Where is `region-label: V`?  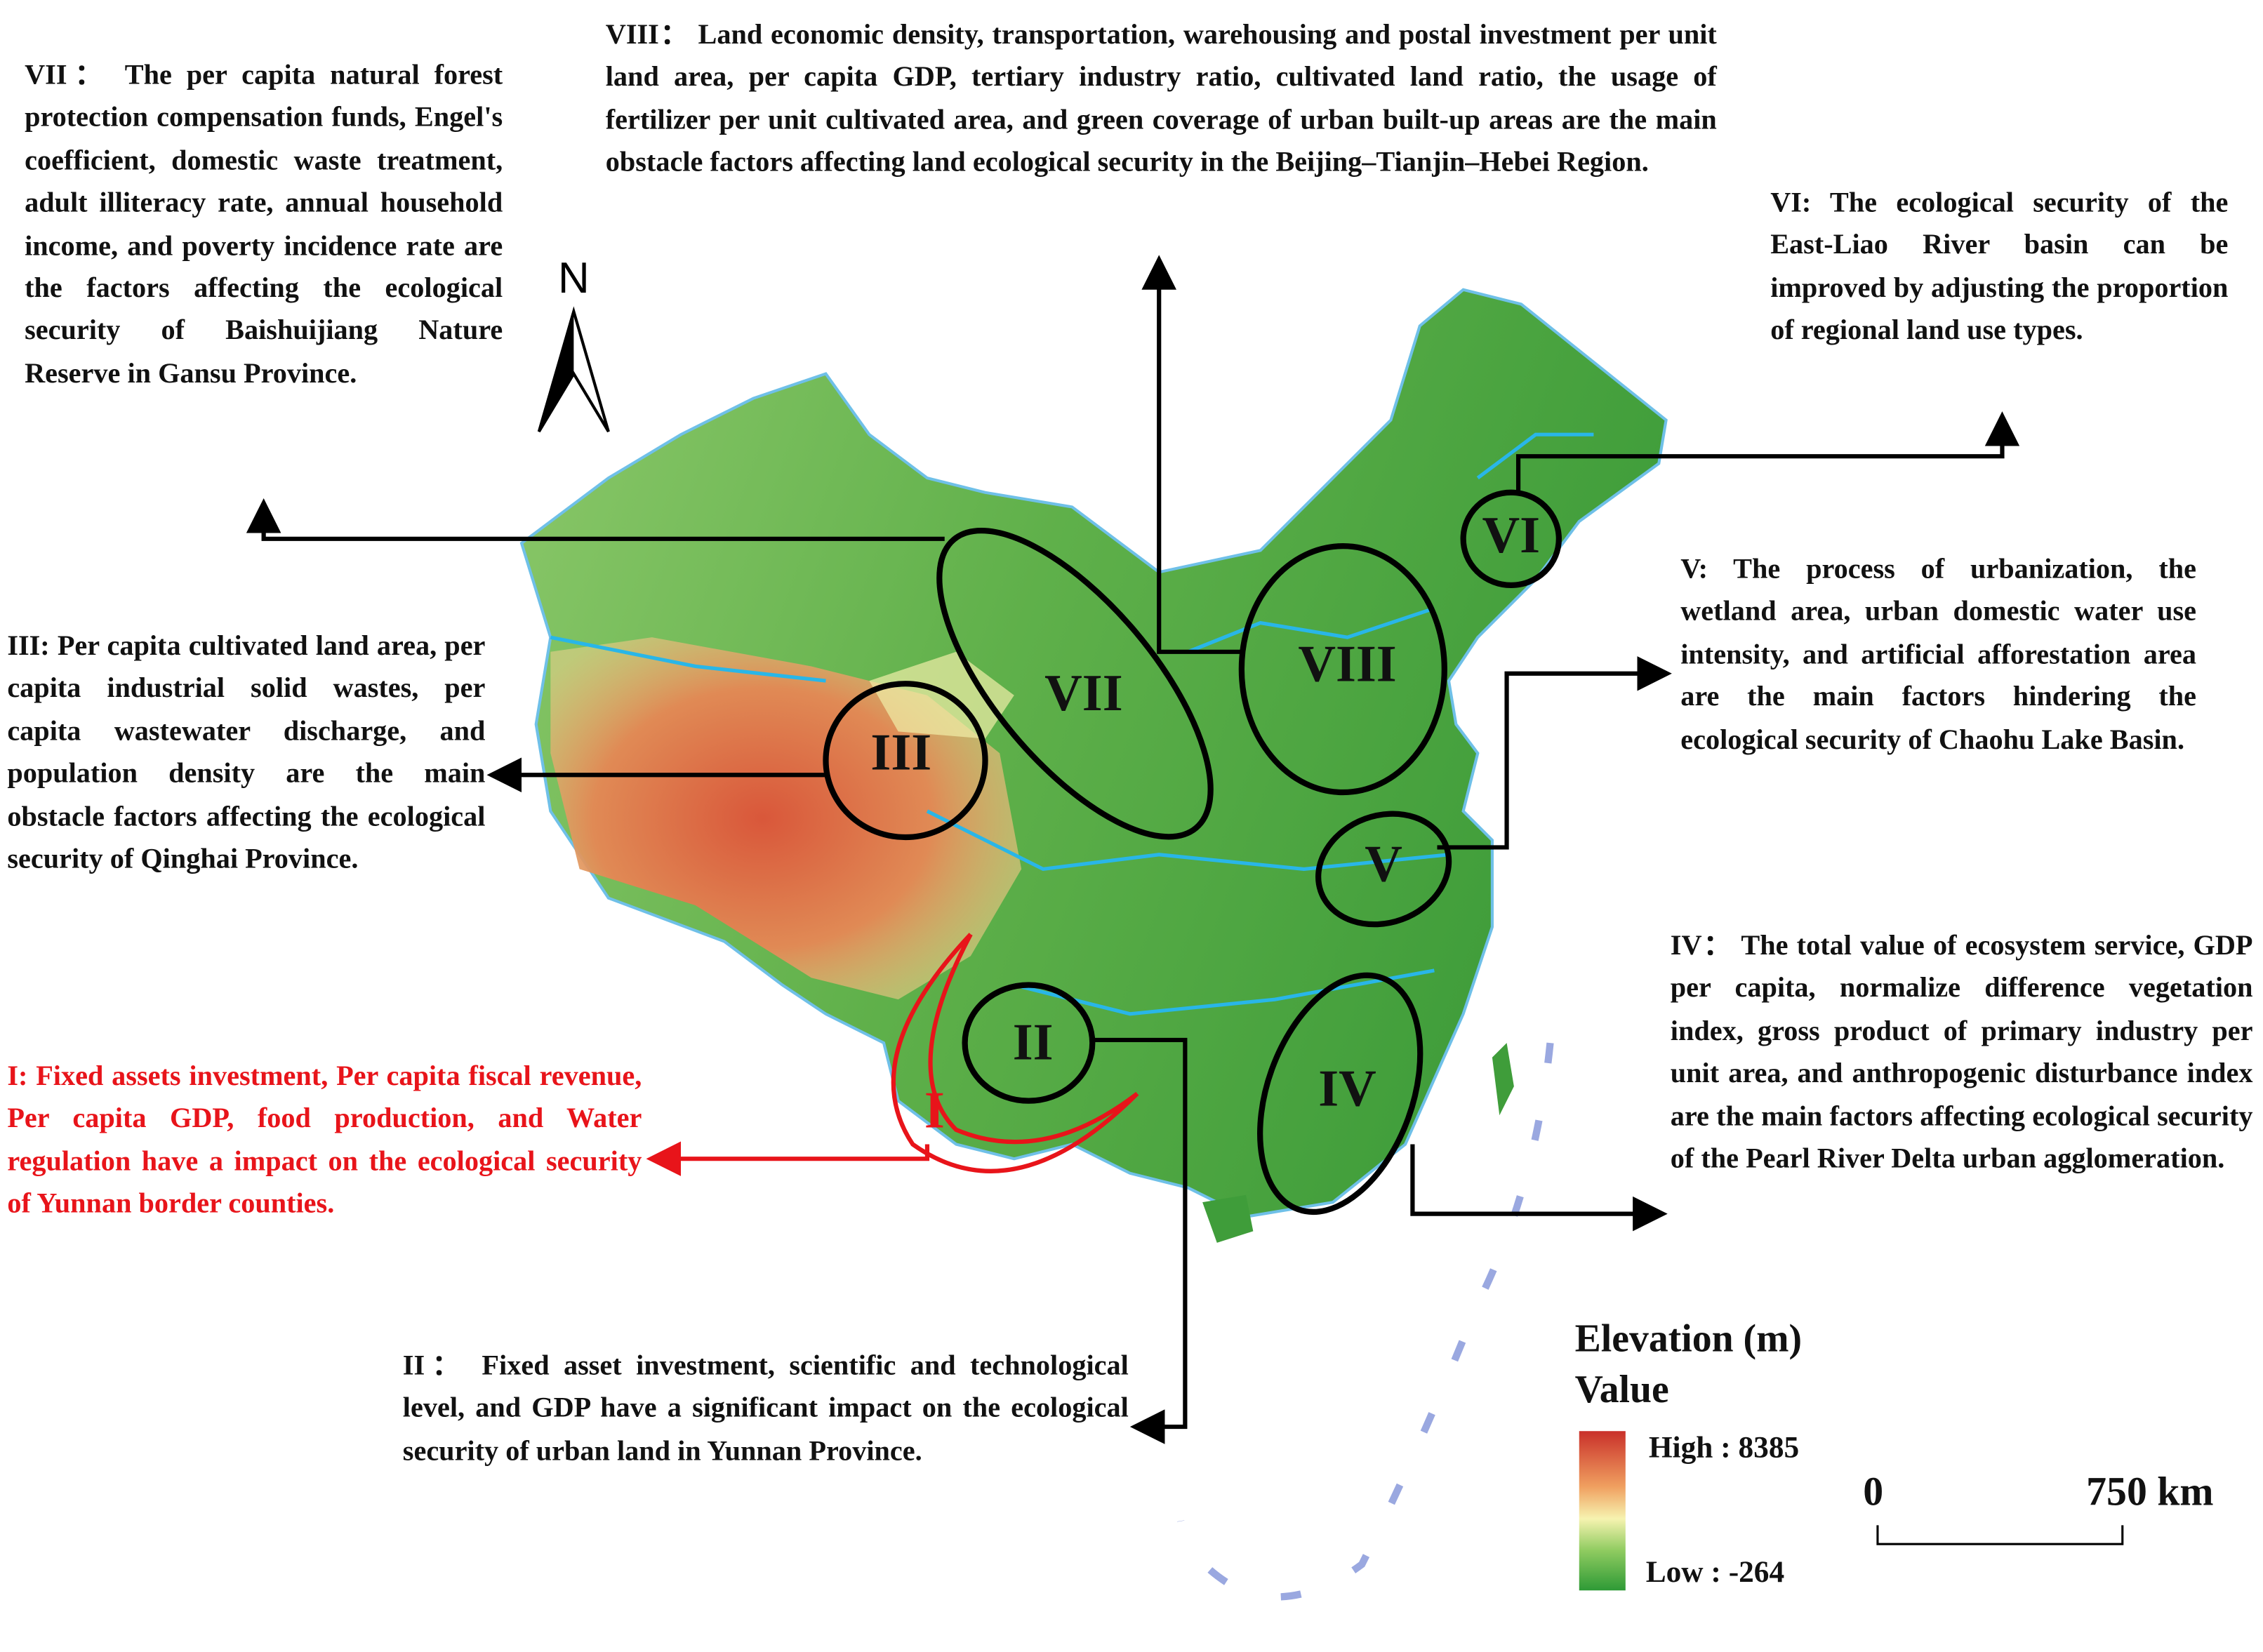
region-label: V is located at coordinates (1383, 864).